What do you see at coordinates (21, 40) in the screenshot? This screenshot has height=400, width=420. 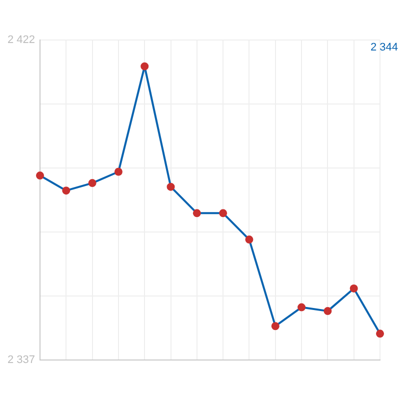 I see `y-tick-label: 2 422` at bounding box center [21, 40].